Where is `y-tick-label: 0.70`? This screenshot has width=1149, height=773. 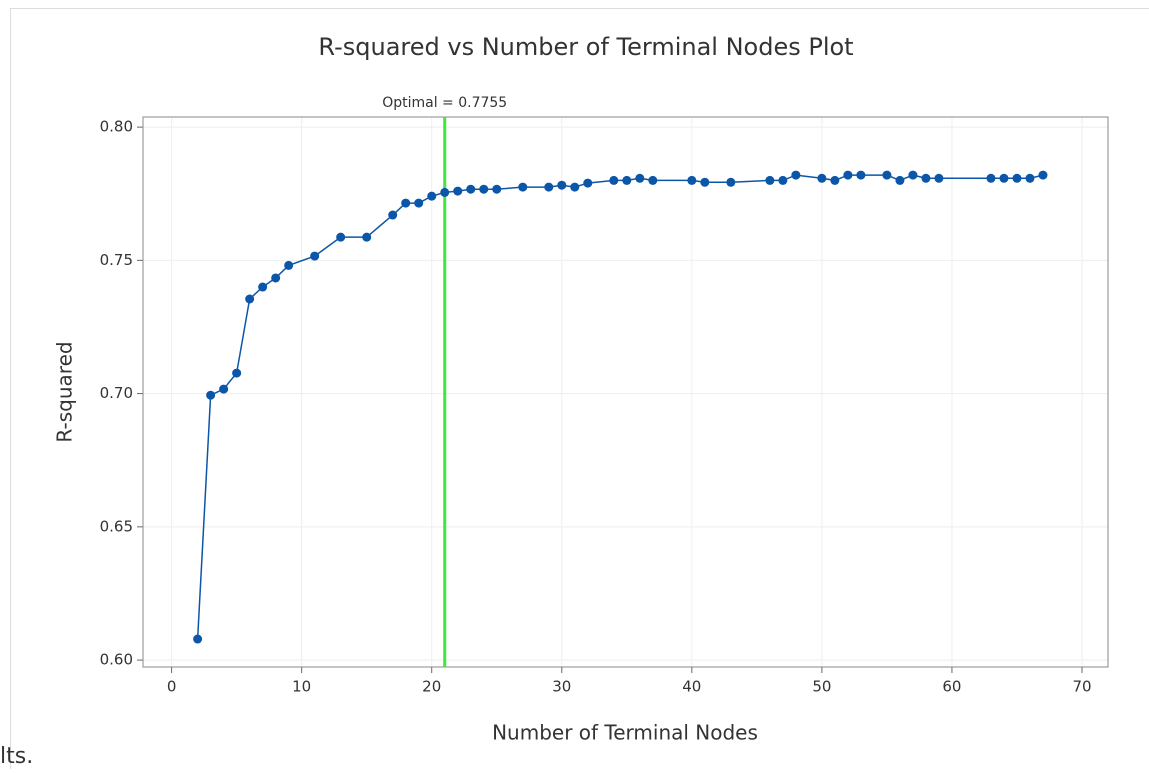
y-tick-label: 0.70 is located at coordinates (116, 393).